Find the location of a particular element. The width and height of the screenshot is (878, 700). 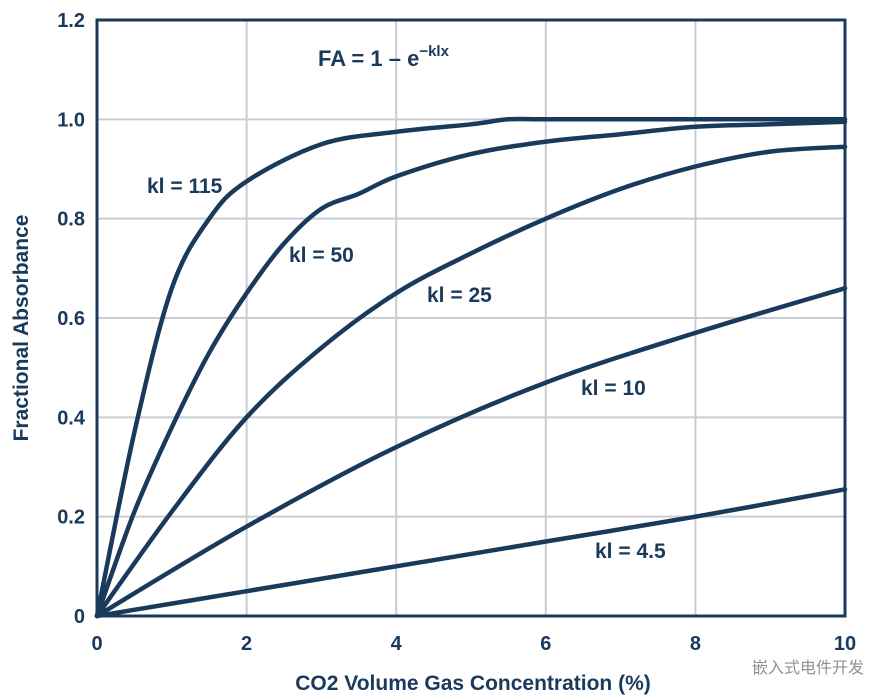

y-tick-label: 1.0 is located at coordinates (71, 120).